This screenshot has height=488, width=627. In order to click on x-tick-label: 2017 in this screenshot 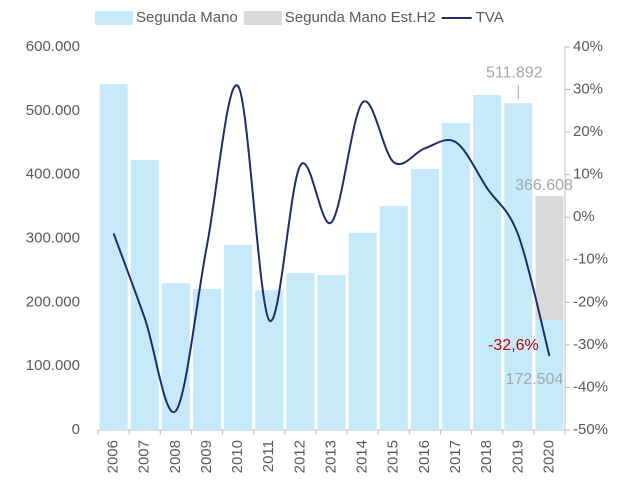, I will do `click(455, 456)`.